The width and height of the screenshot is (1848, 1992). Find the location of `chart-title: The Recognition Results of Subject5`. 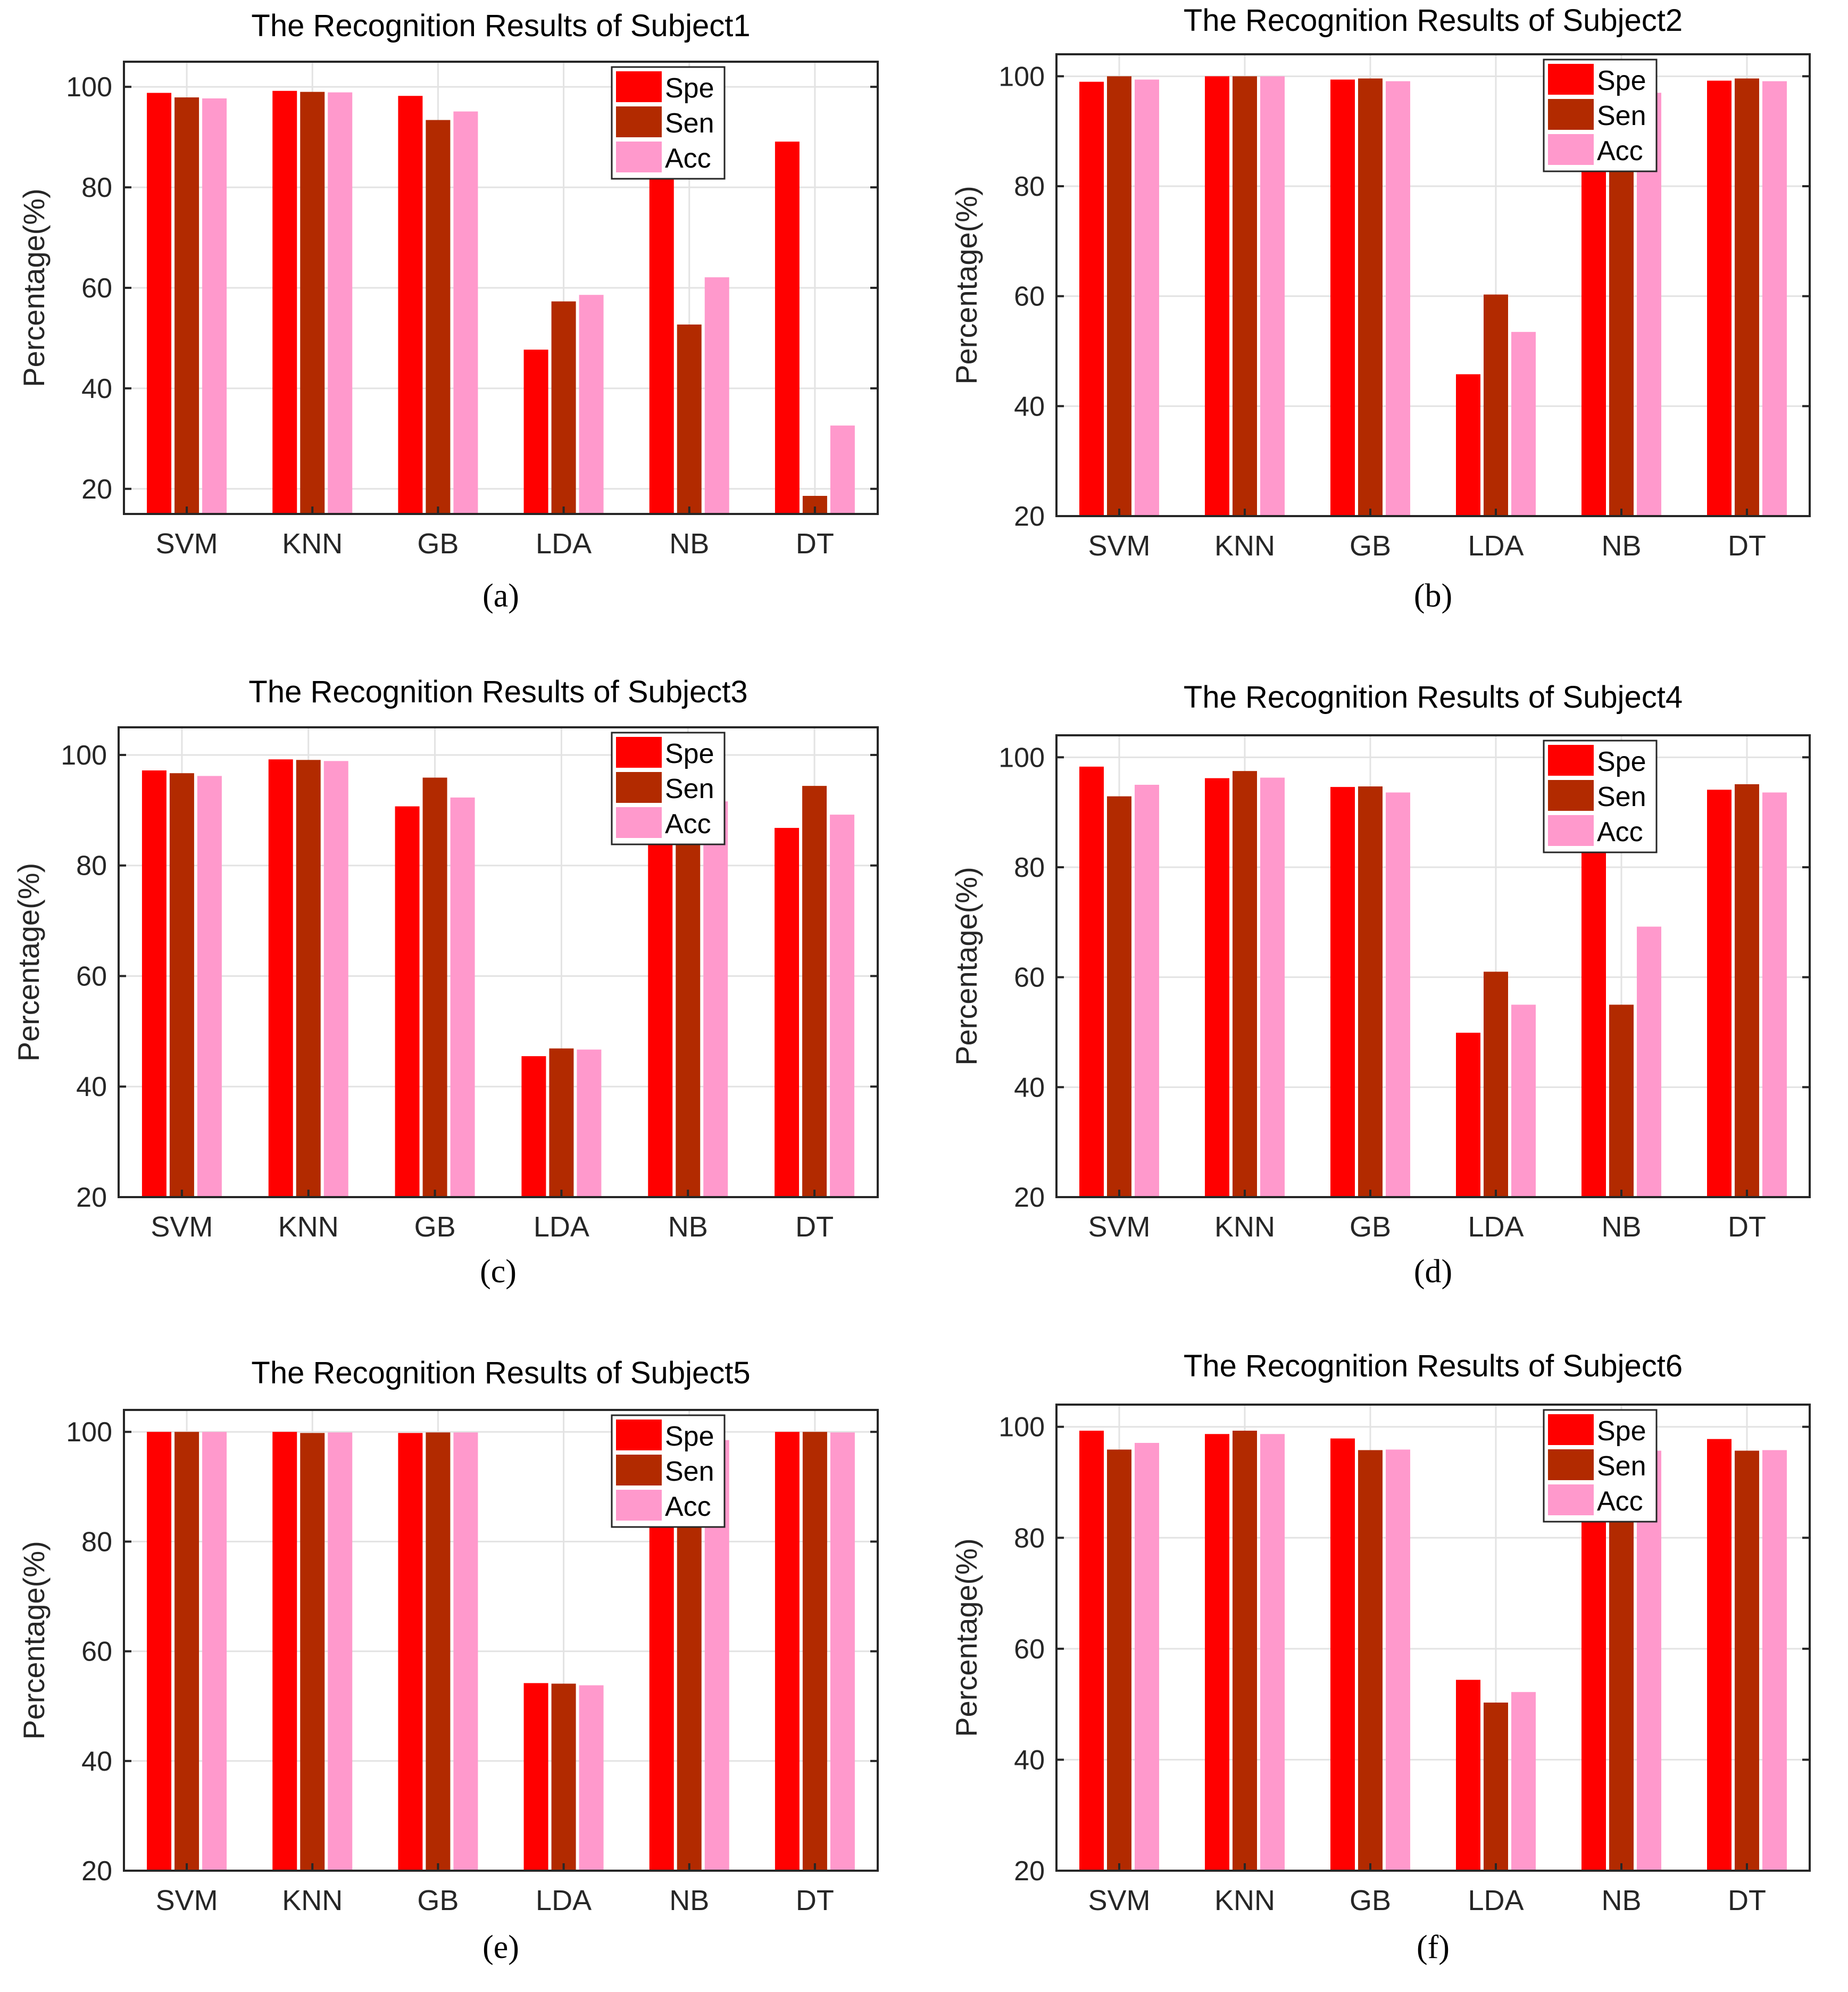

chart-title: The Recognition Results of Subject5 is located at coordinates (501, 1373).